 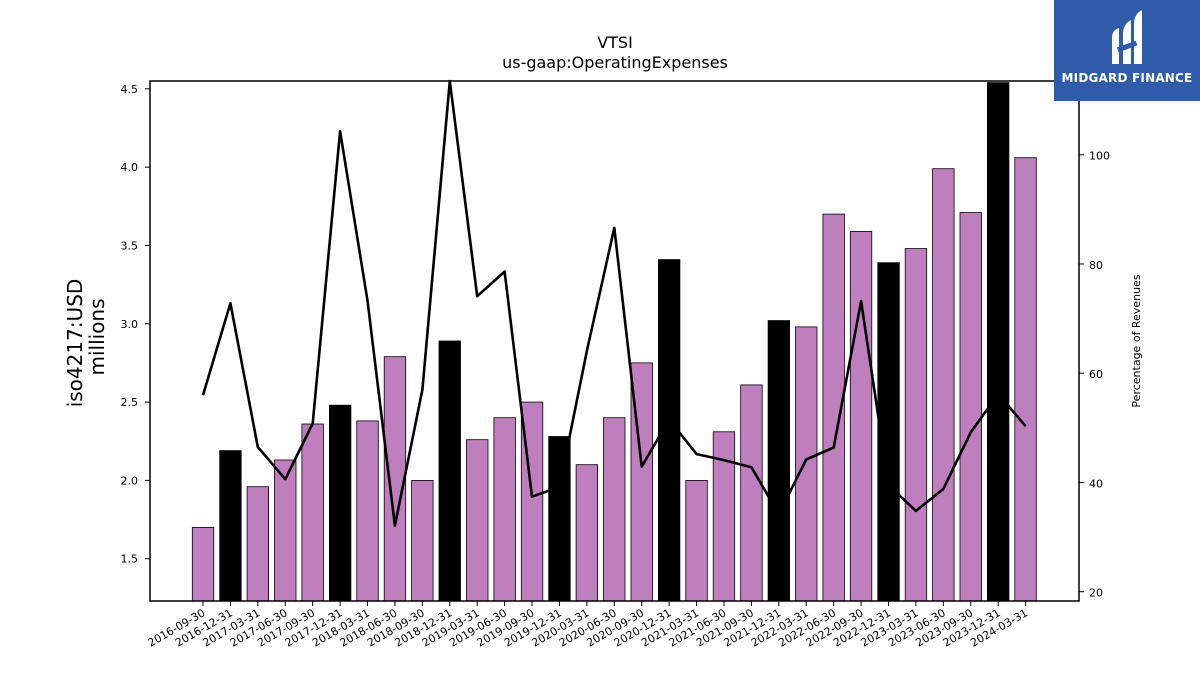 What do you see at coordinates (1127, 37) in the screenshot?
I see `logo-mark-icon` at bounding box center [1127, 37].